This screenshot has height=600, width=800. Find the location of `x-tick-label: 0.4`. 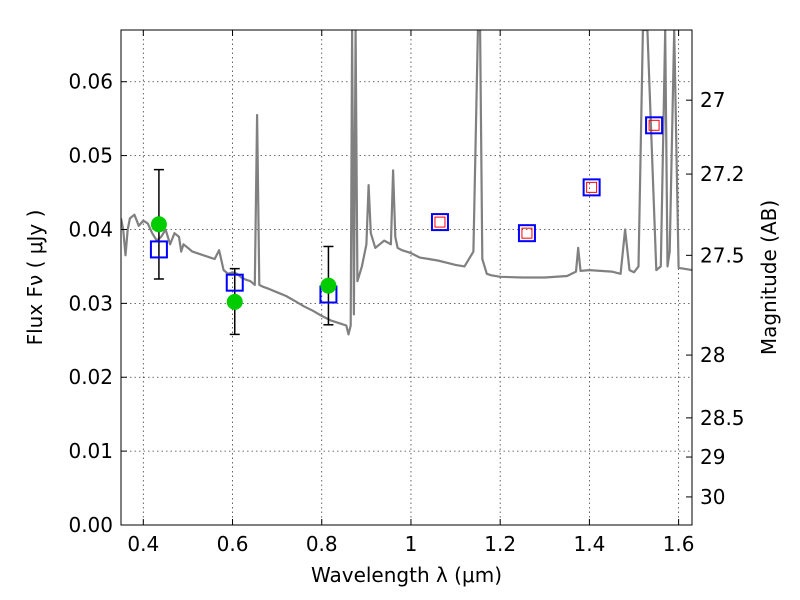

x-tick-label: 0.4 is located at coordinates (143, 544).